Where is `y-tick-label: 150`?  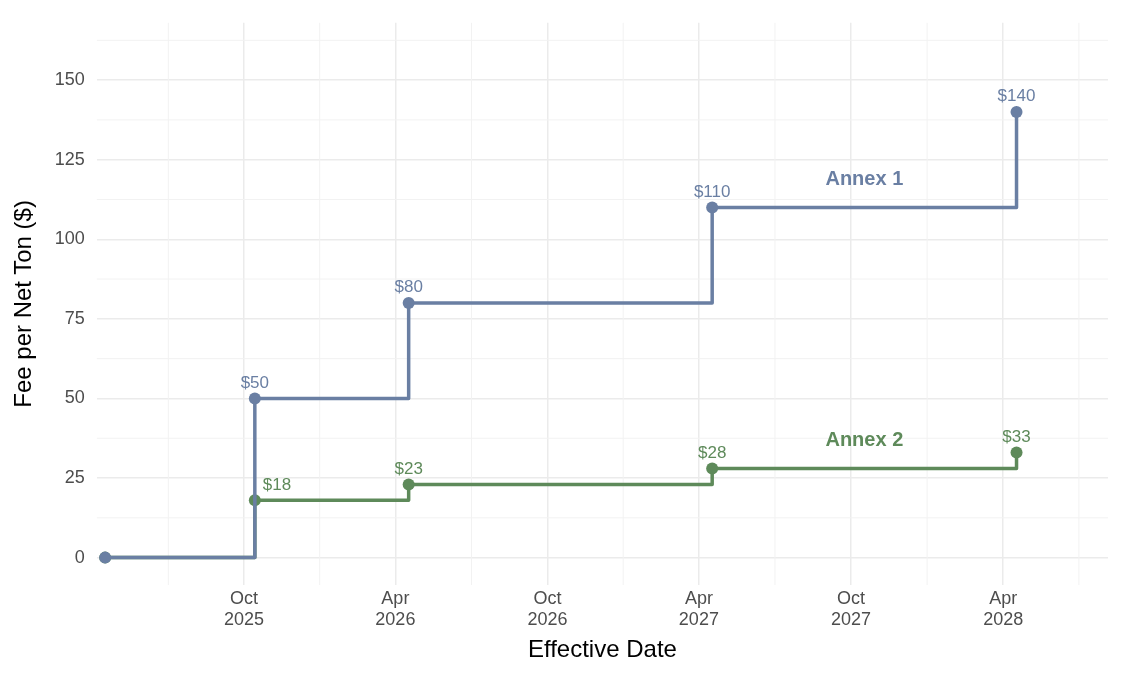 y-tick-label: 150 is located at coordinates (69, 79).